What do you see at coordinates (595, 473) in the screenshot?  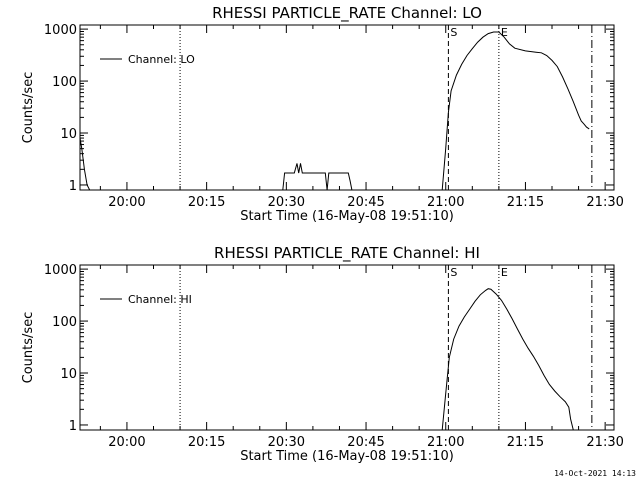 I see `footer-timestamp: 14-Oct-2021 14:13` at bounding box center [595, 473].